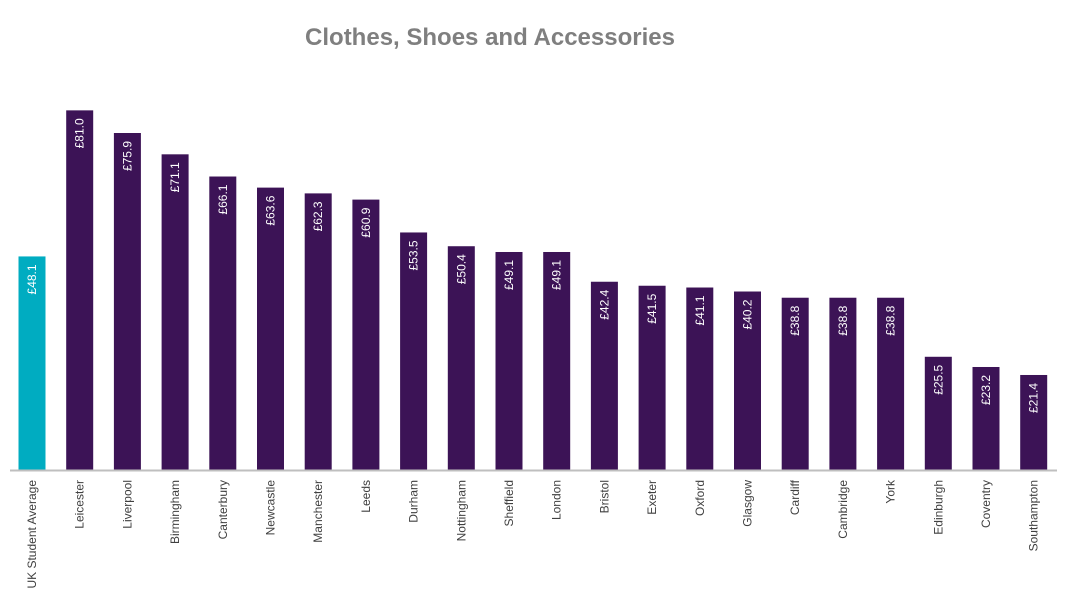 The width and height of the screenshot is (1080, 609). I want to click on category-label-14: Oxford, so click(700, 498).